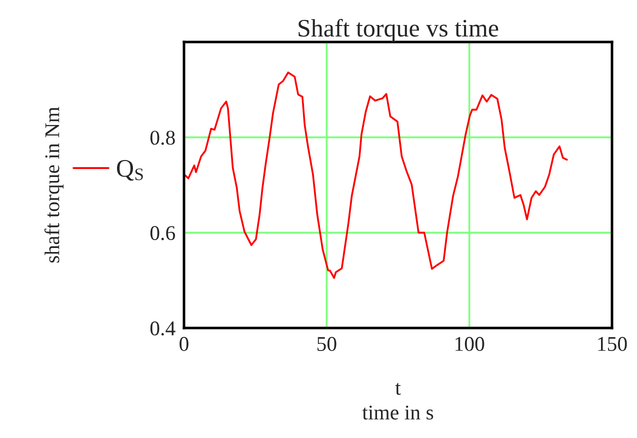 This screenshot has height=438, width=637. What do you see at coordinates (398, 30) in the screenshot?
I see `chart-title: Shaft torque vs time` at bounding box center [398, 30].